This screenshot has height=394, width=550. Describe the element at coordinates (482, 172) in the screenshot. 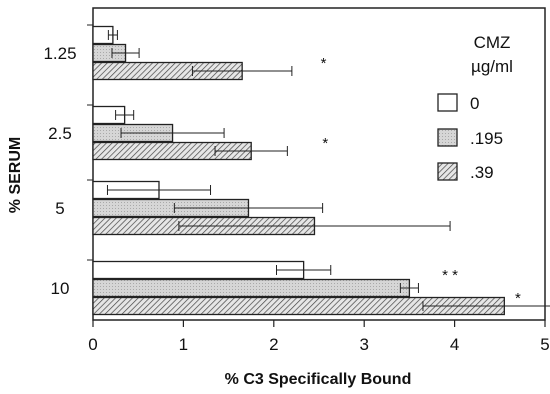

I see `legend-entry-label: .39` at that location.